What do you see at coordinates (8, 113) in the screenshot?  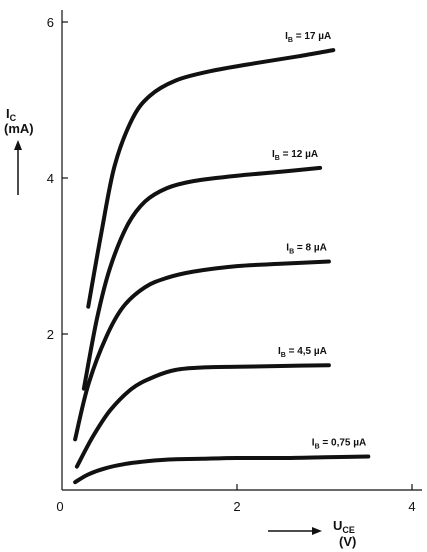 I see `y-axis-symbol: I` at bounding box center [8, 113].